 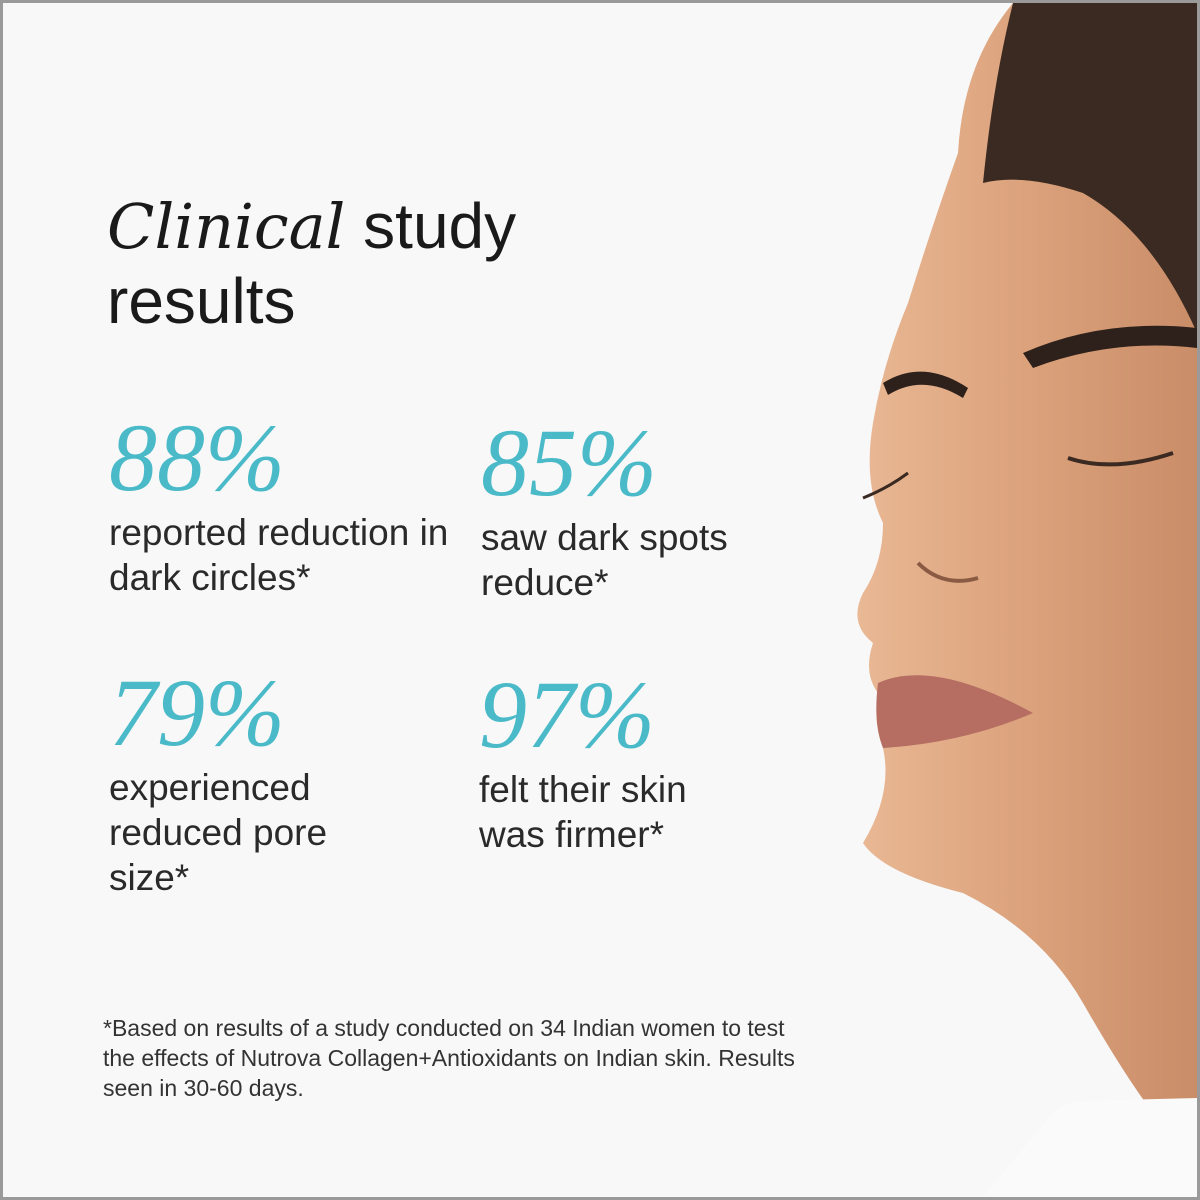 I want to click on nostril, so click(x=947, y=572).